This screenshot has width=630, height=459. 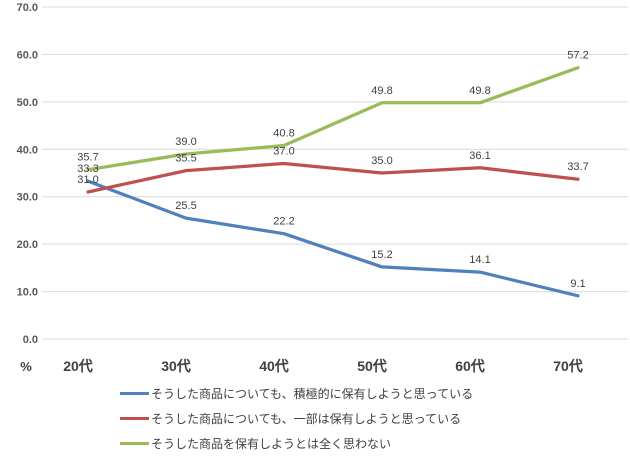 What do you see at coordinates (372, 366) in the screenshot?
I see `x-axis-label: 50代` at bounding box center [372, 366].